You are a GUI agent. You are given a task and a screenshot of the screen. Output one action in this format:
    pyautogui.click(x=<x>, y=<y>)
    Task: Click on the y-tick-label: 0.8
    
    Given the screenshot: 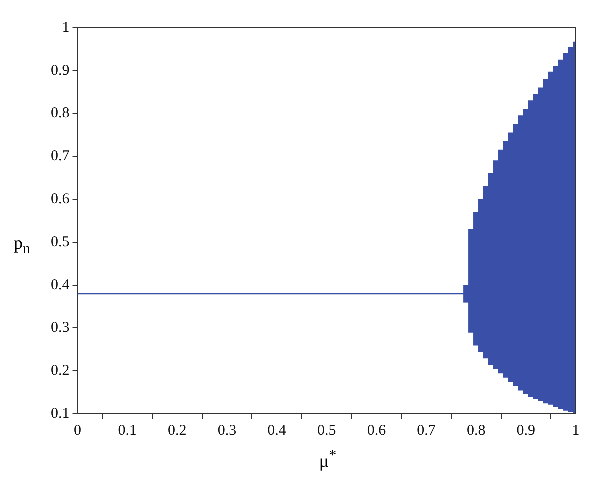 What is the action you would take?
    pyautogui.click(x=60, y=114)
    